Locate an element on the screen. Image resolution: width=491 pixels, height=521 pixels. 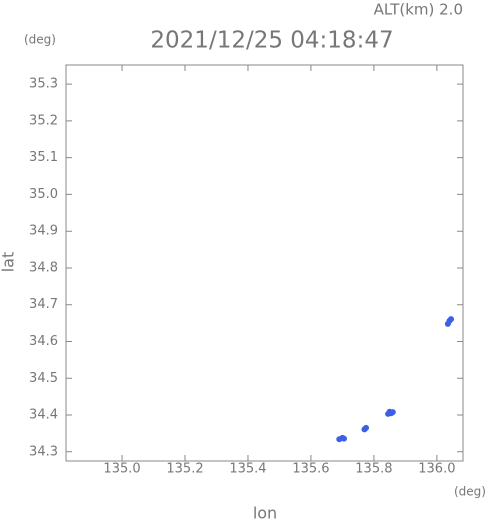
x-unit: (deg) is located at coordinates (470, 492).